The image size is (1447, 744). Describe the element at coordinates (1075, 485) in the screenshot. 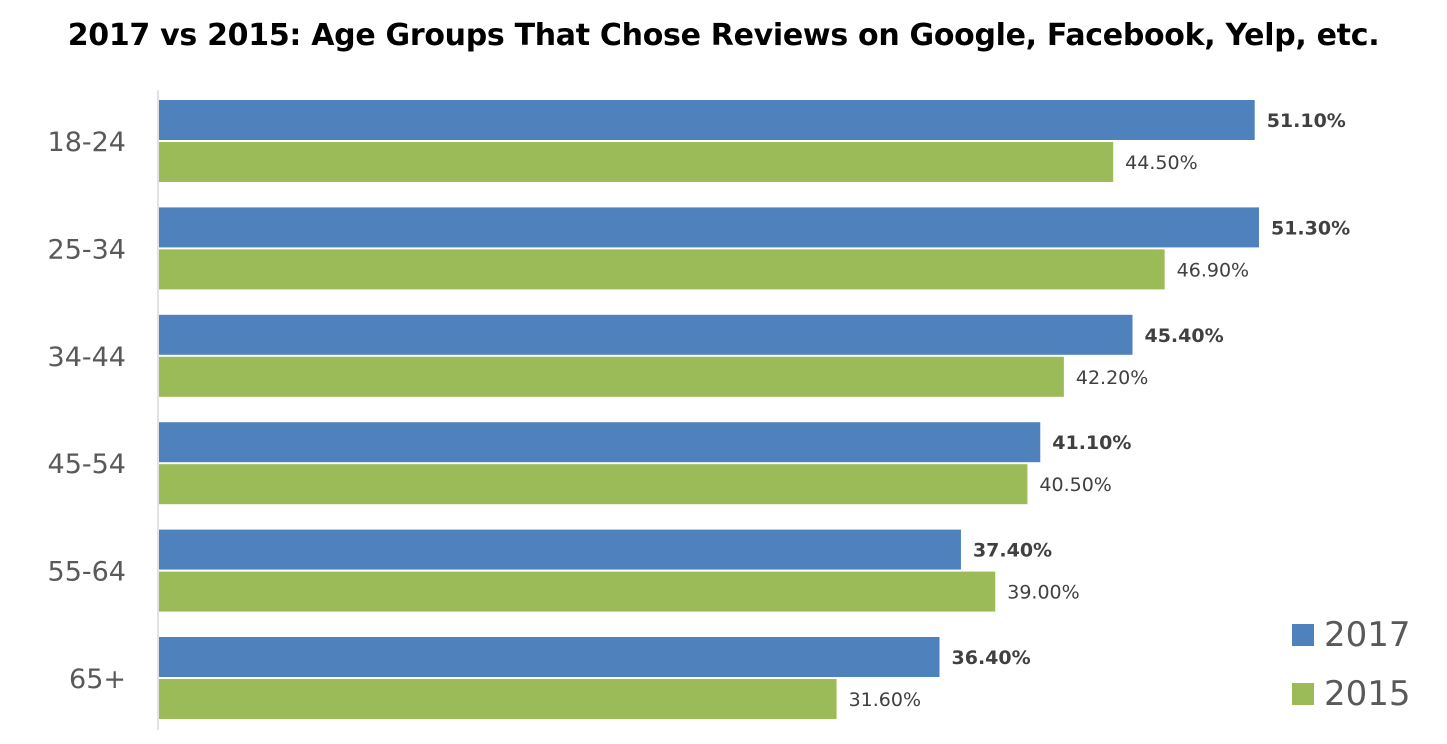

I see `data-label-2015-3: 40.50%` at that location.